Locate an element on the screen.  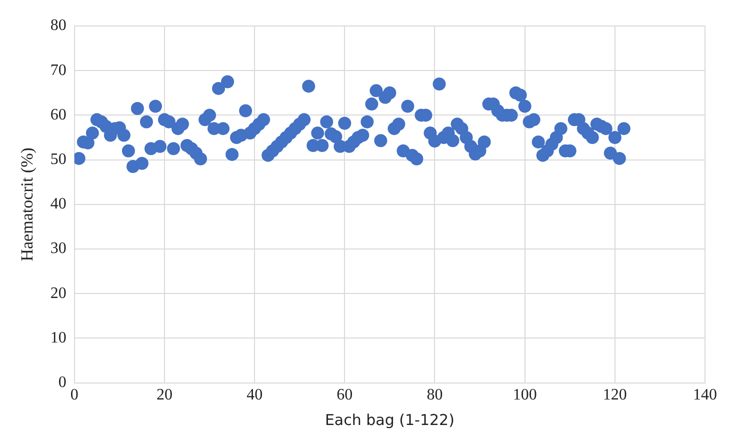
x-tick-label: 40 is located at coordinates (254, 395).